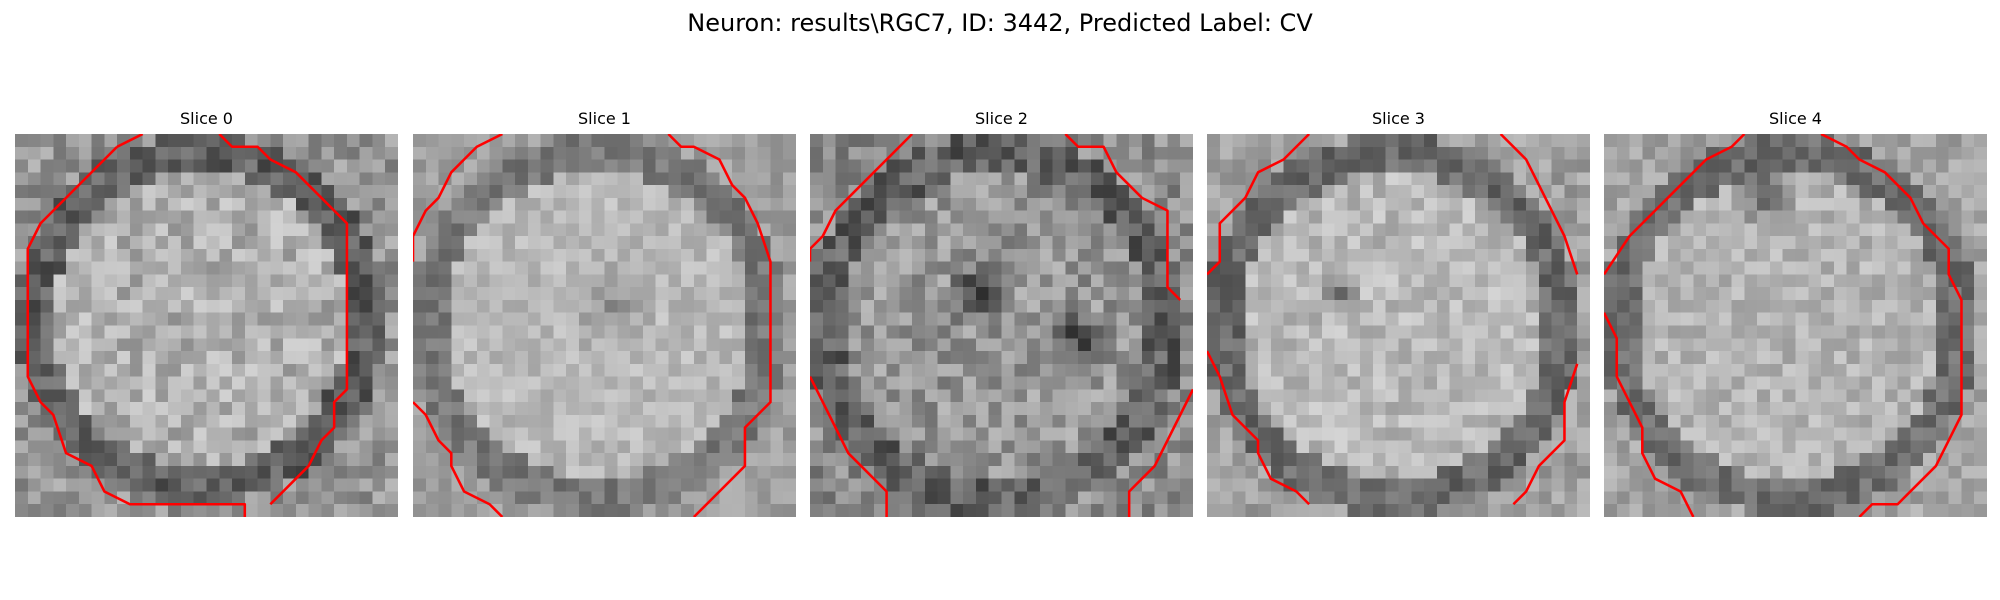 The height and width of the screenshot is (600, 2000). What do you see at coordinates (1398, 118) in the screenshot?
I see `slice-title-3: Slice 3` at bounding box center [1398, 118].